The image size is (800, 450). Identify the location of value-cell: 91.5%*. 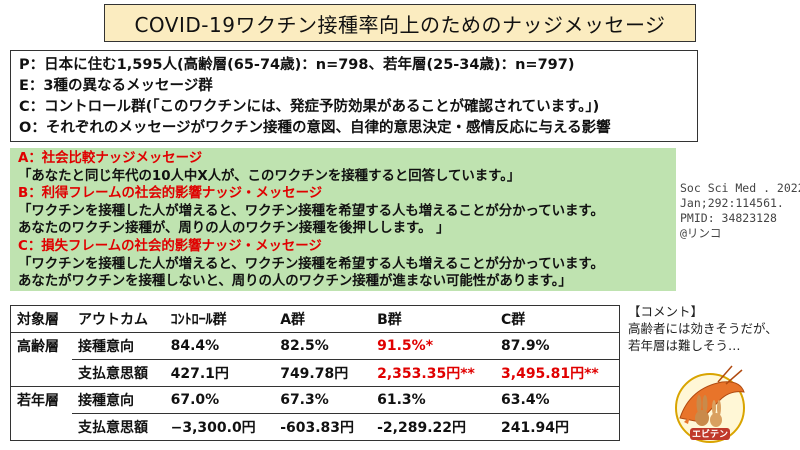
(433, 346).